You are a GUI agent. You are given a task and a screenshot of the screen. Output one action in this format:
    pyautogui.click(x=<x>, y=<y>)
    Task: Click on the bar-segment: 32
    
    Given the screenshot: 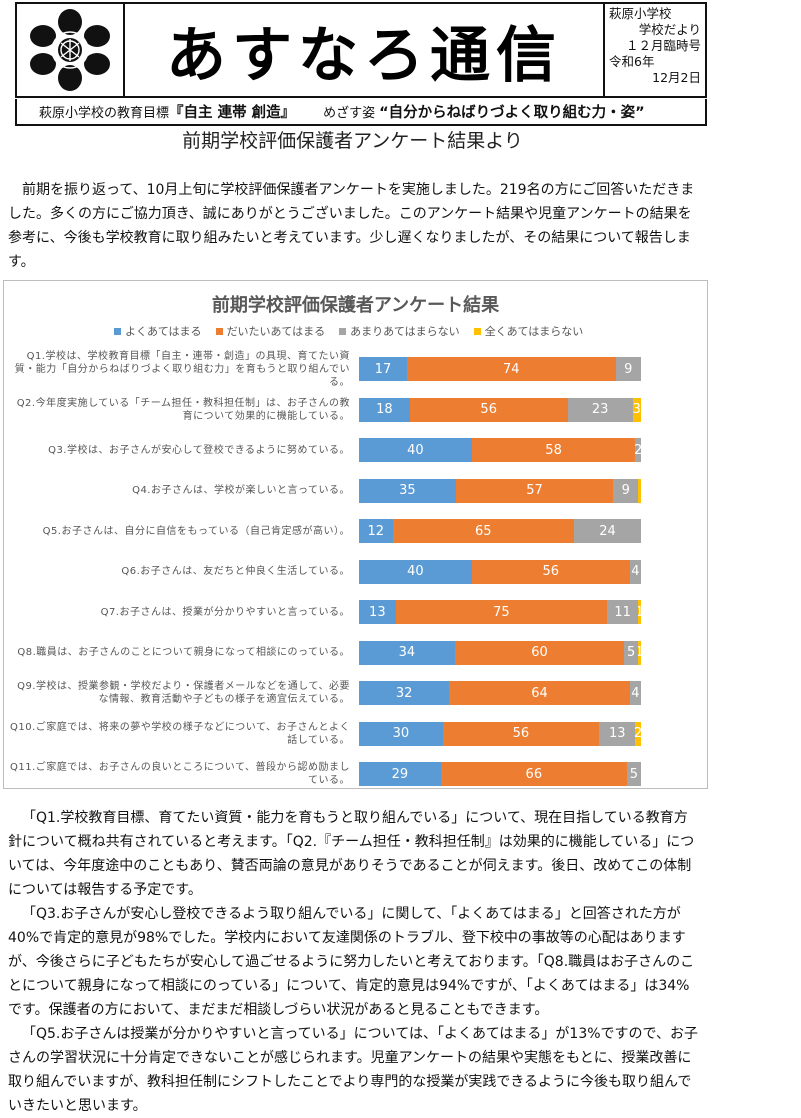 What is the action you would take?
    pyautogui.click(x=404, y=693)
    